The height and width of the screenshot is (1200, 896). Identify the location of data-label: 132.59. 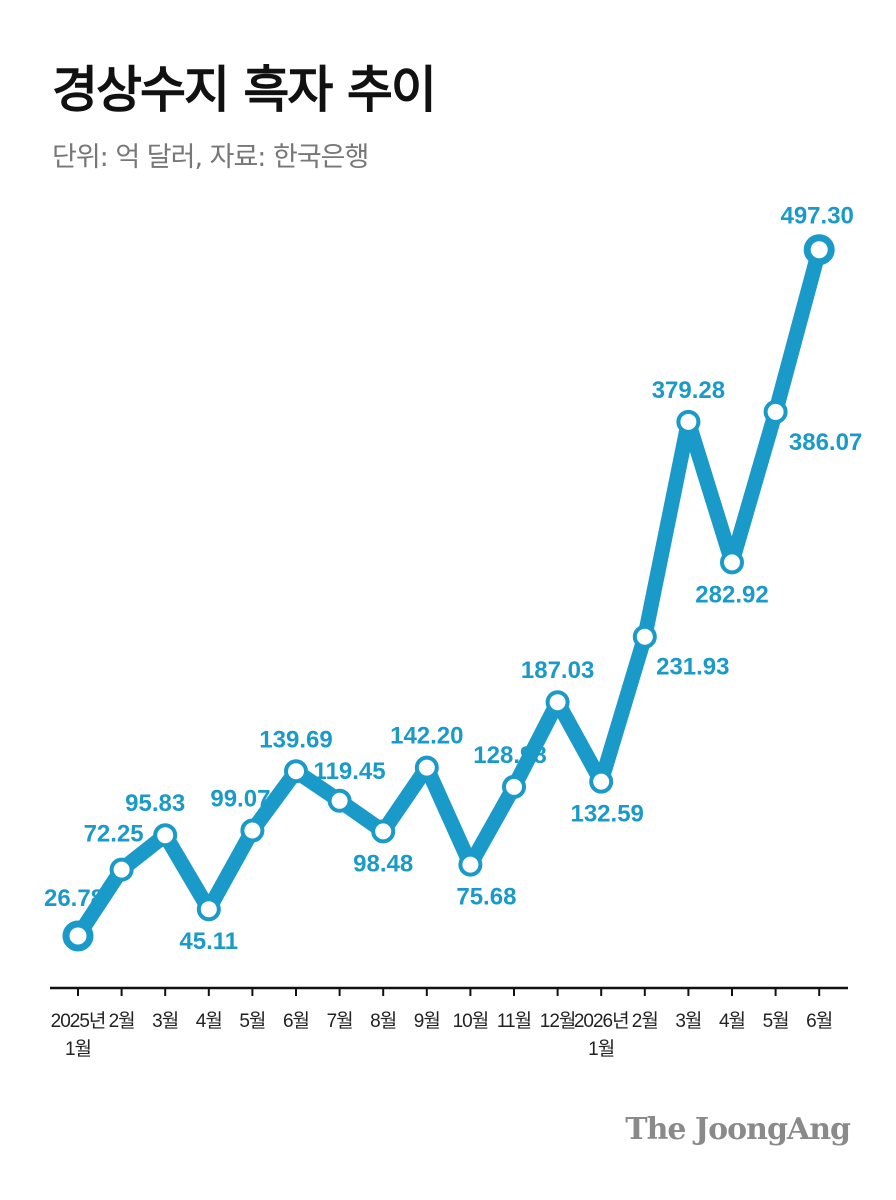
(606, 814).